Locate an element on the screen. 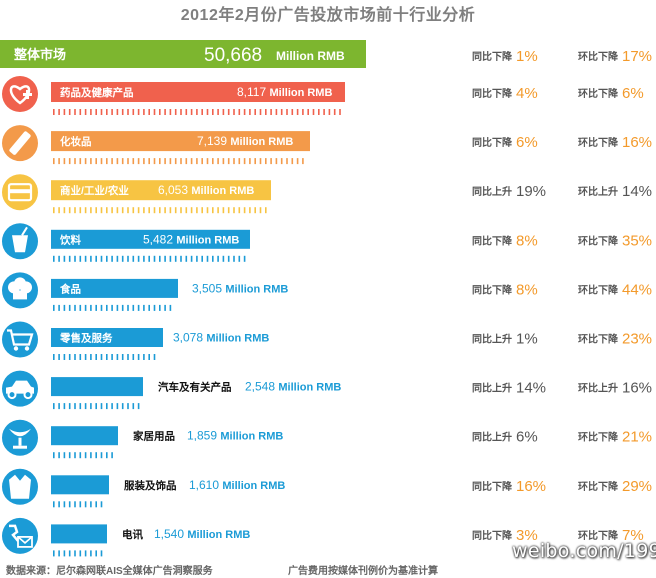 This screenshot has width=656, height=578. mom-value: 44% is located at coordinates (637, 289).